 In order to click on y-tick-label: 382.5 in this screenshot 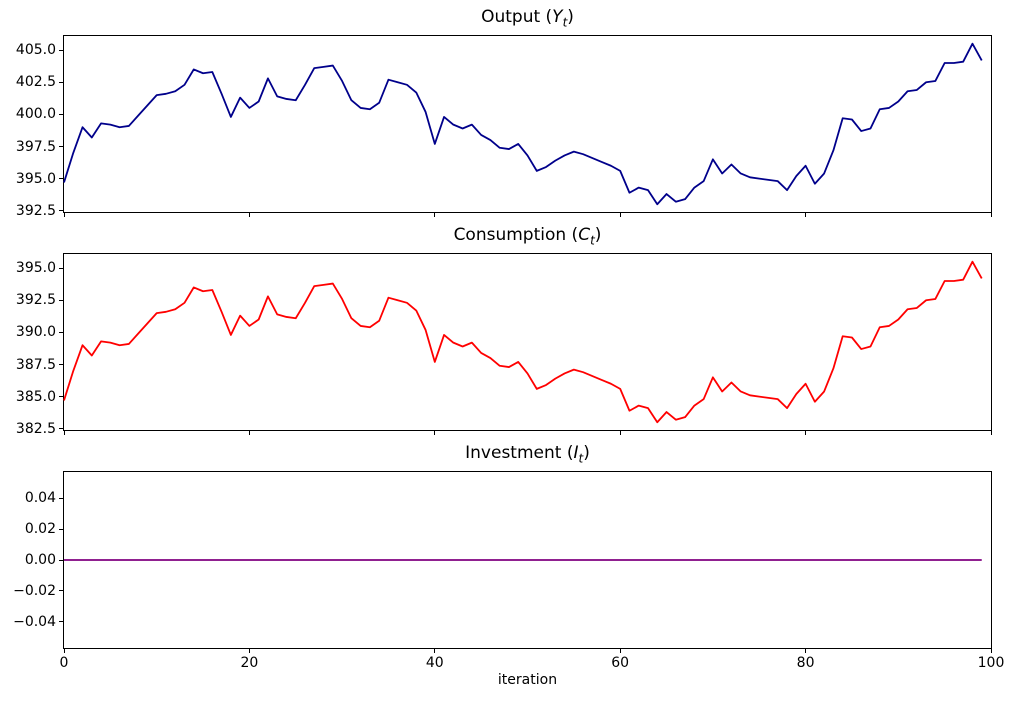, I will do `click(35, 428)`.